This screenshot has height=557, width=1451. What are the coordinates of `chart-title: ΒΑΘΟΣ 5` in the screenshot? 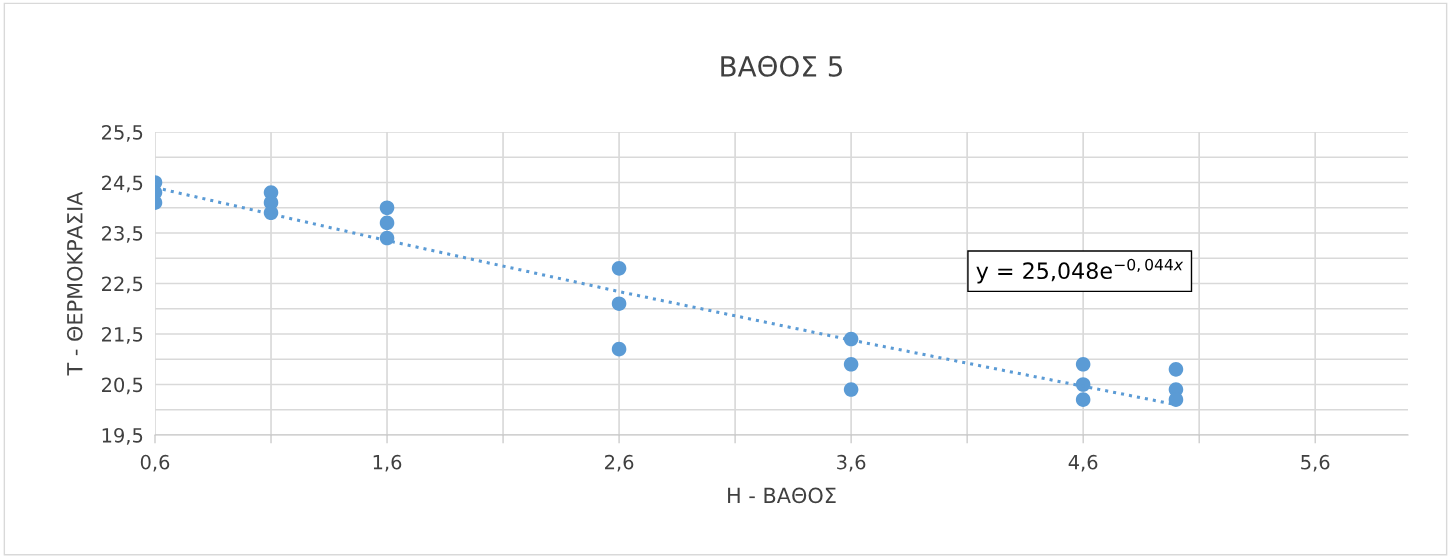 It's located at (781, 66).